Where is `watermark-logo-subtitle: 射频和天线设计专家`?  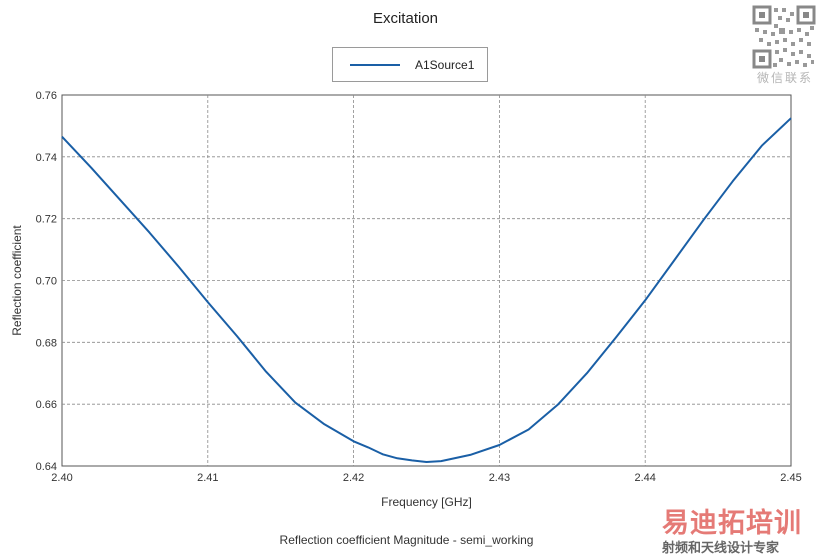
watermark-logo-subtitle: 射频和天线设计专家 is located at coordinates (721, 548).